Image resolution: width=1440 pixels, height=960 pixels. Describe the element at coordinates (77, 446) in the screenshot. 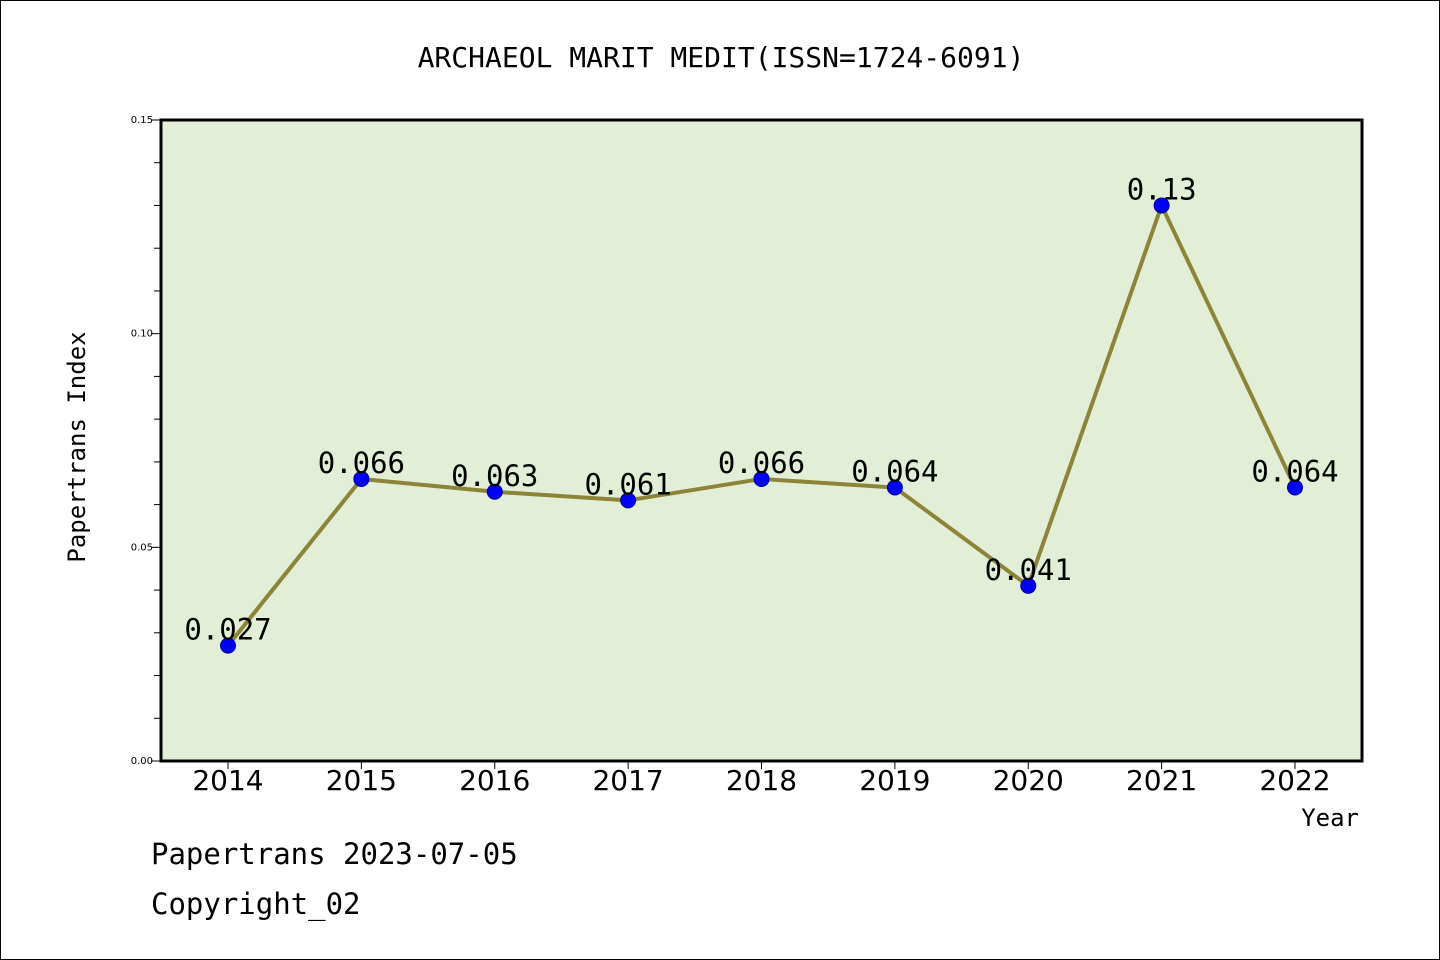

I see `y-axis-label: Papertrans Index` at that location.